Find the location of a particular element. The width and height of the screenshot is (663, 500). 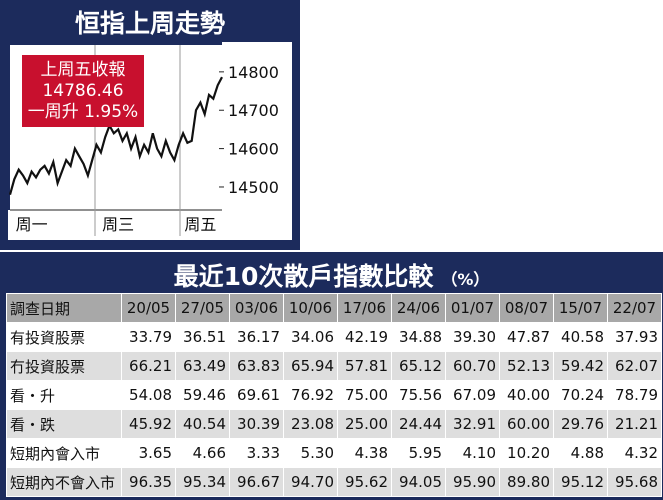

annotation-box is located at coordinates (83, 91).